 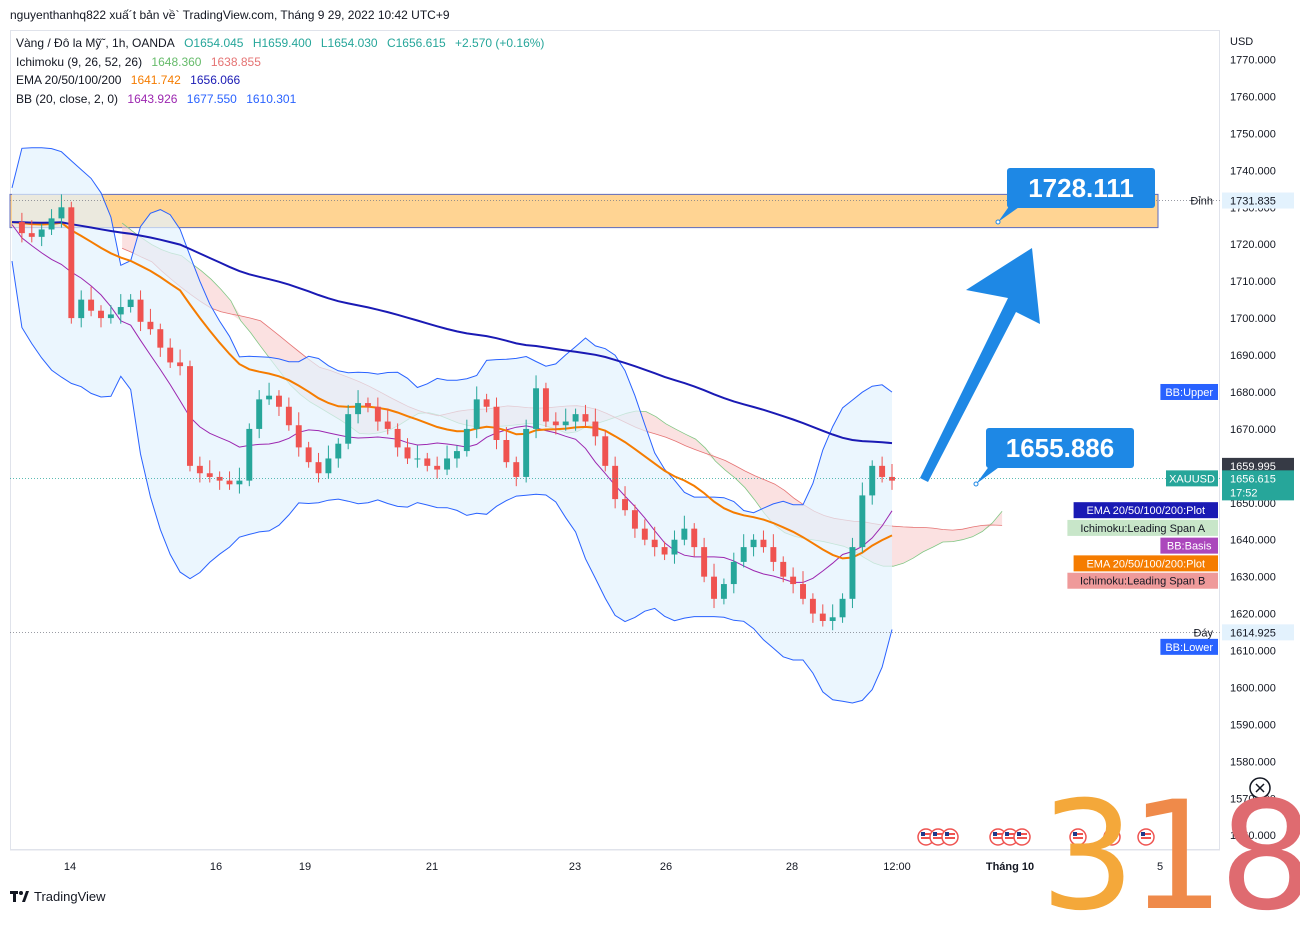 What do you see at coordinates (1010, 867) in the screenshot?
I see `x-tick-label: Tháng 10` at bounding box center [1010, 867].